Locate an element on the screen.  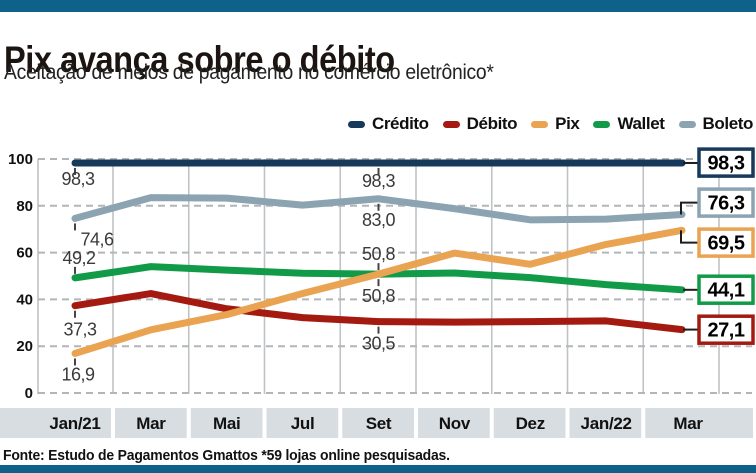
legend-swatch-pix is located at coordinates (540, 124).